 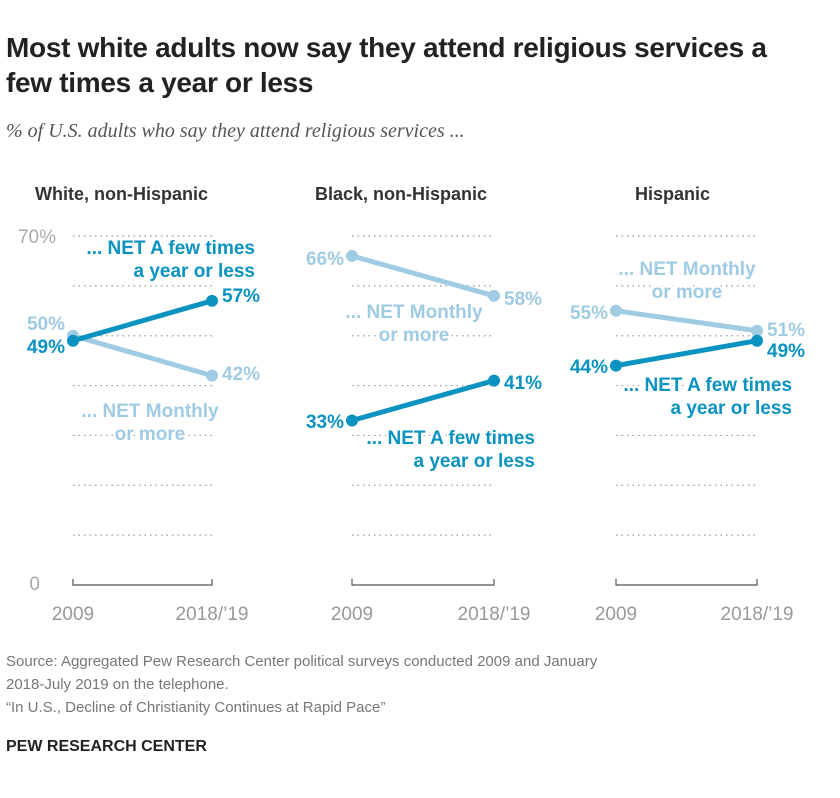 I want to click on data-label-few-times: 44%, so click(x=589, y=367).